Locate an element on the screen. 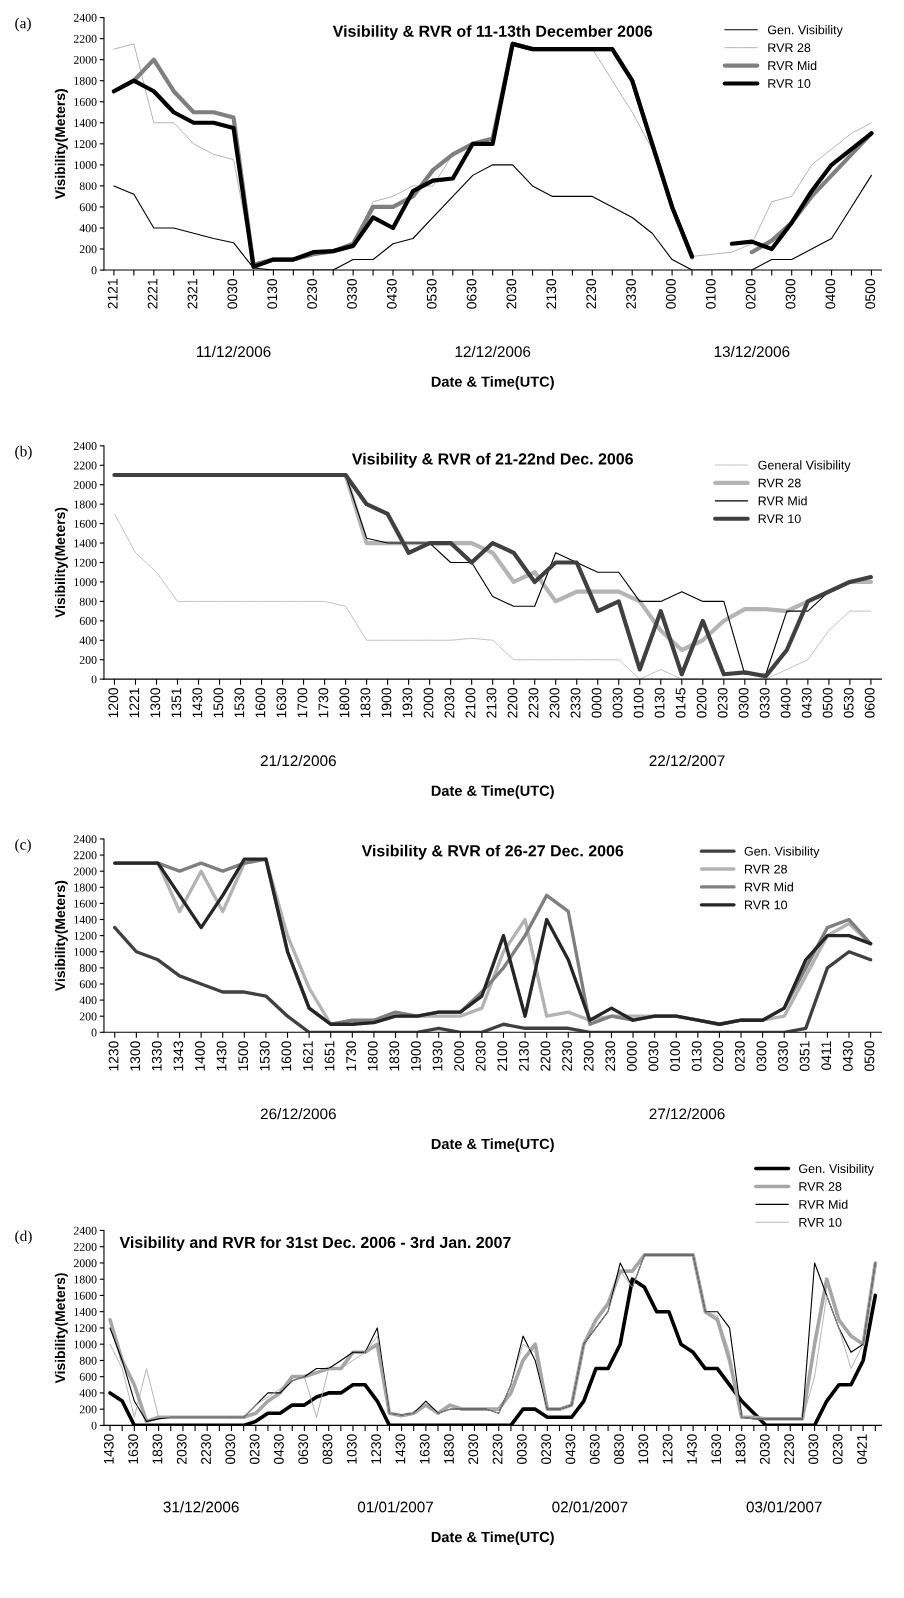 This screenshot has width=904, height=1598. text: 31/12/2006 is located at coordinates (201, 1507).